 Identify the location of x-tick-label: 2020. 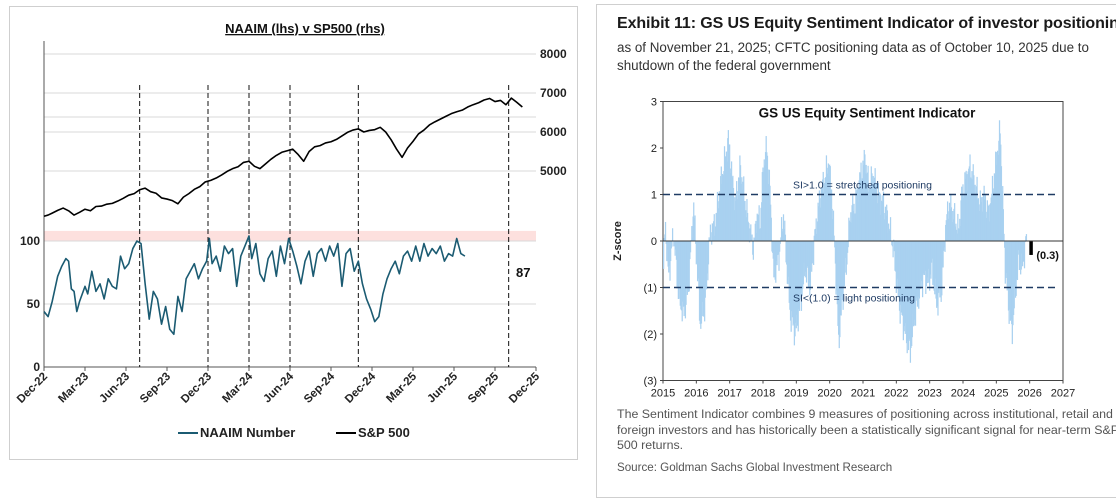
(829, 394).